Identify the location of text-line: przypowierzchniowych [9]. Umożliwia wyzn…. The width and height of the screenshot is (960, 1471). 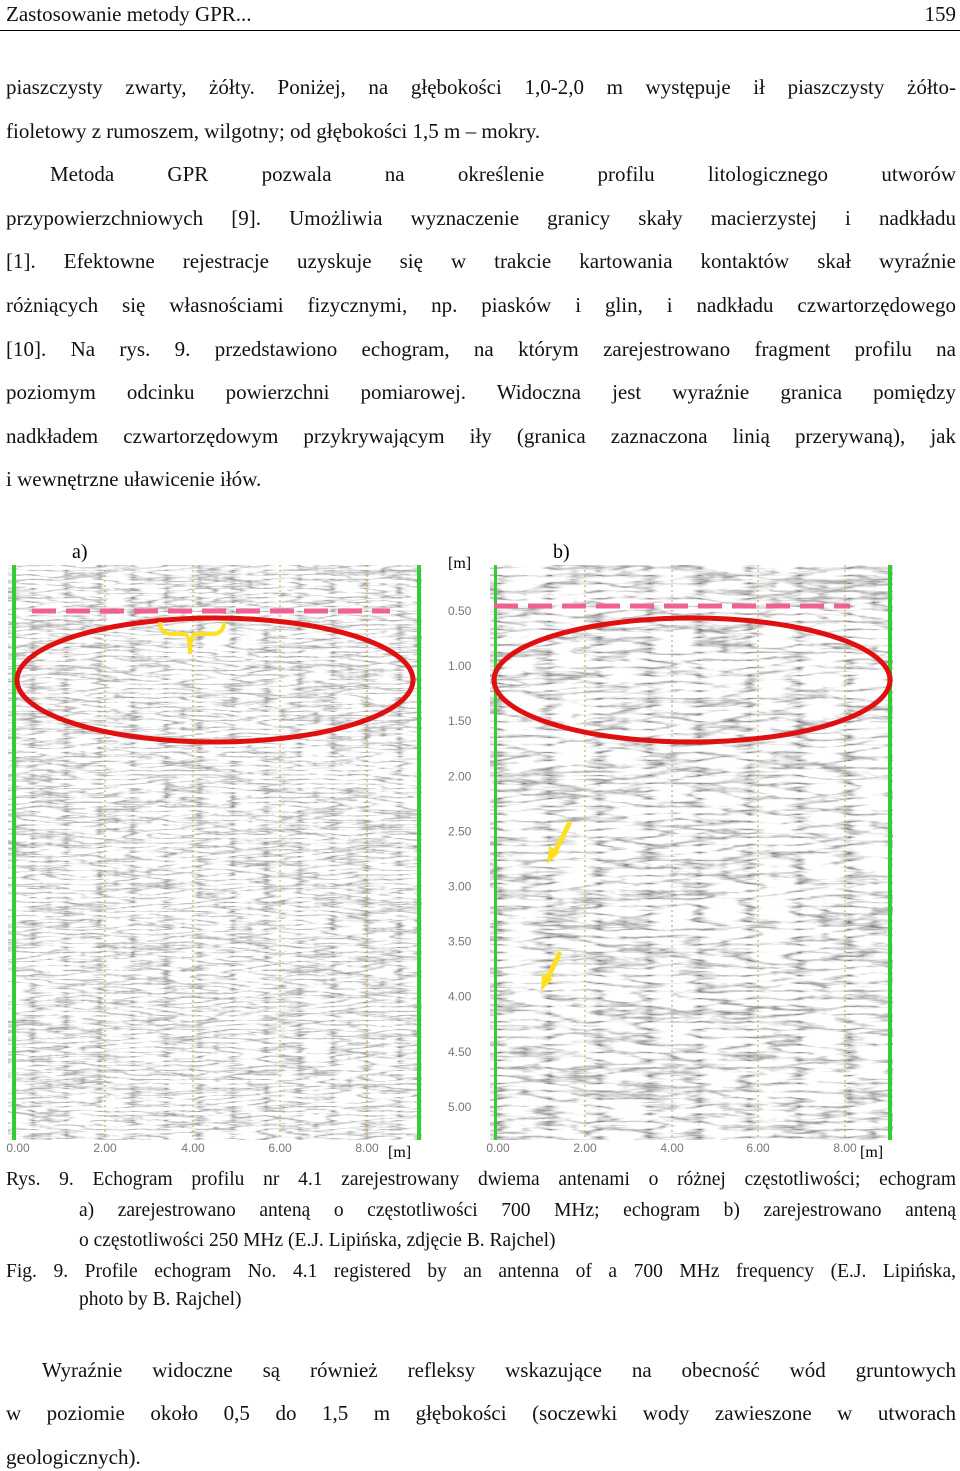
(481, 217).